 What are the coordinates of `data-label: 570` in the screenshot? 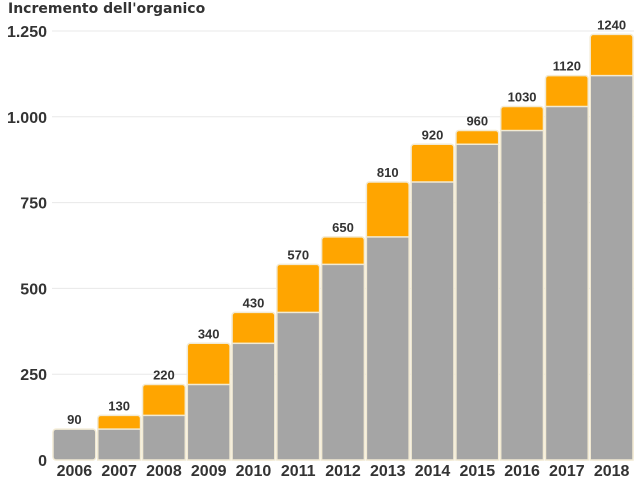 It's located at (298, 254).